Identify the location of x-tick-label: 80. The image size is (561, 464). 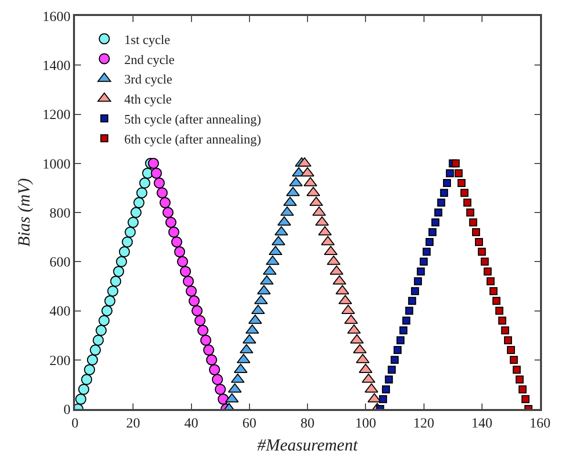
(307, 424).